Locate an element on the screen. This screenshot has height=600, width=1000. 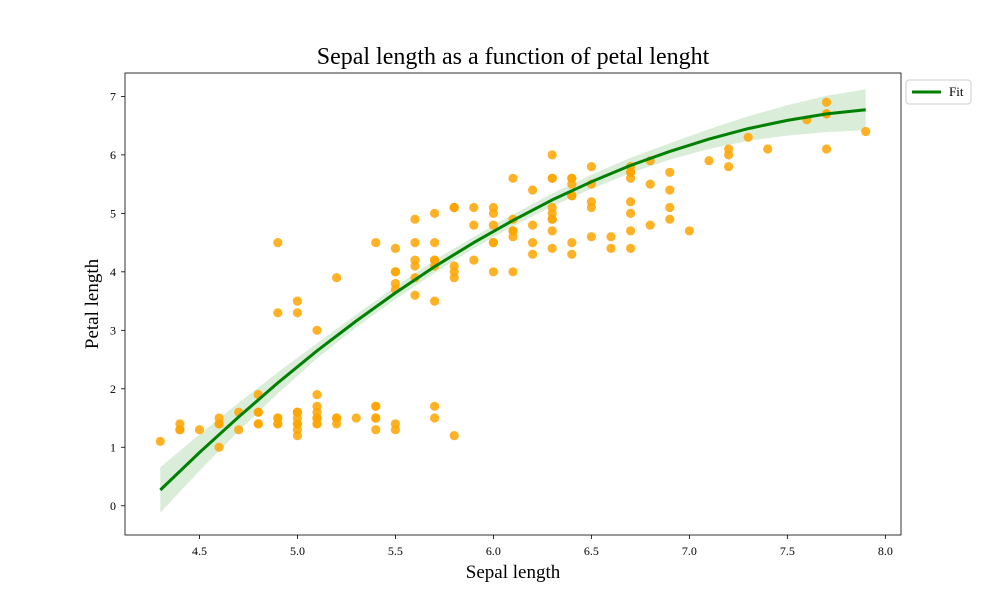
y-tick-label: 6 is located at coordinates (113, 155).